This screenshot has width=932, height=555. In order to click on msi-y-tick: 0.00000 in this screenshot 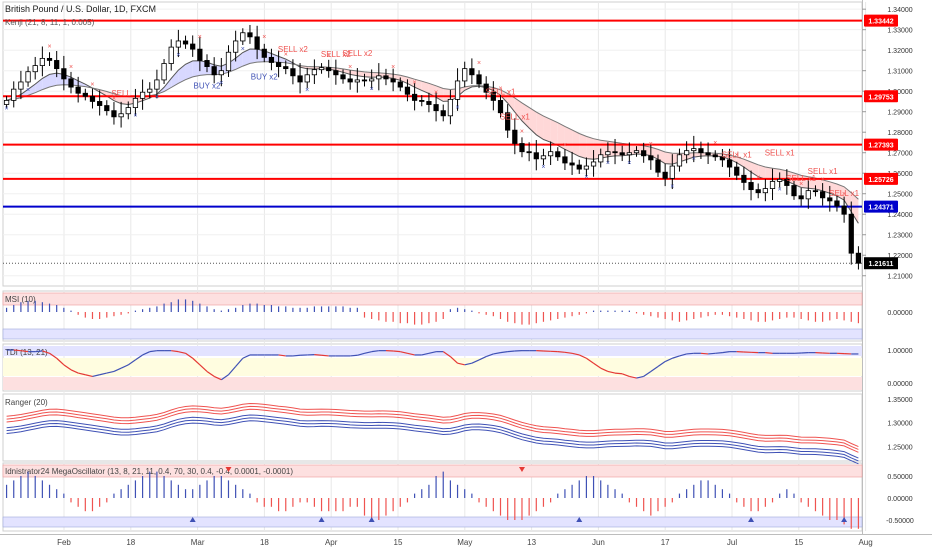, I will do `click(899, 313)`.